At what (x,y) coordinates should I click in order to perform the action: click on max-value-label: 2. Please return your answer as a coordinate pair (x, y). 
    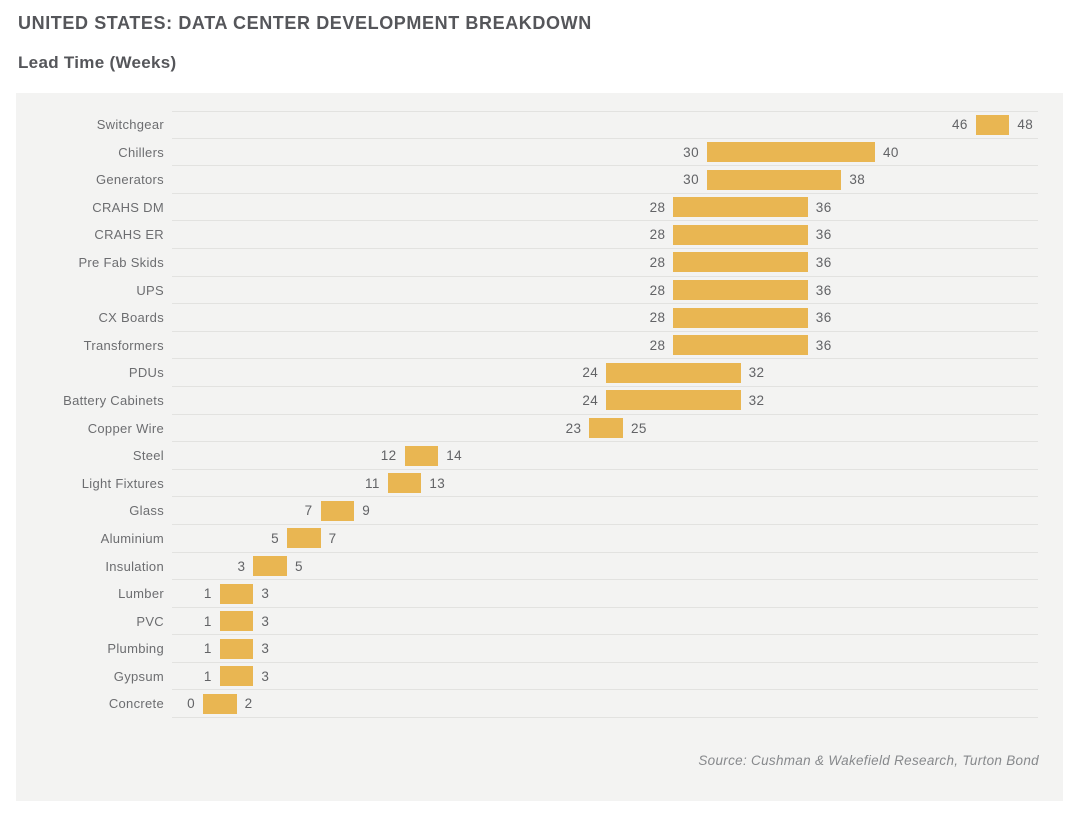
    Looking at the image, I should click on (248, 704).